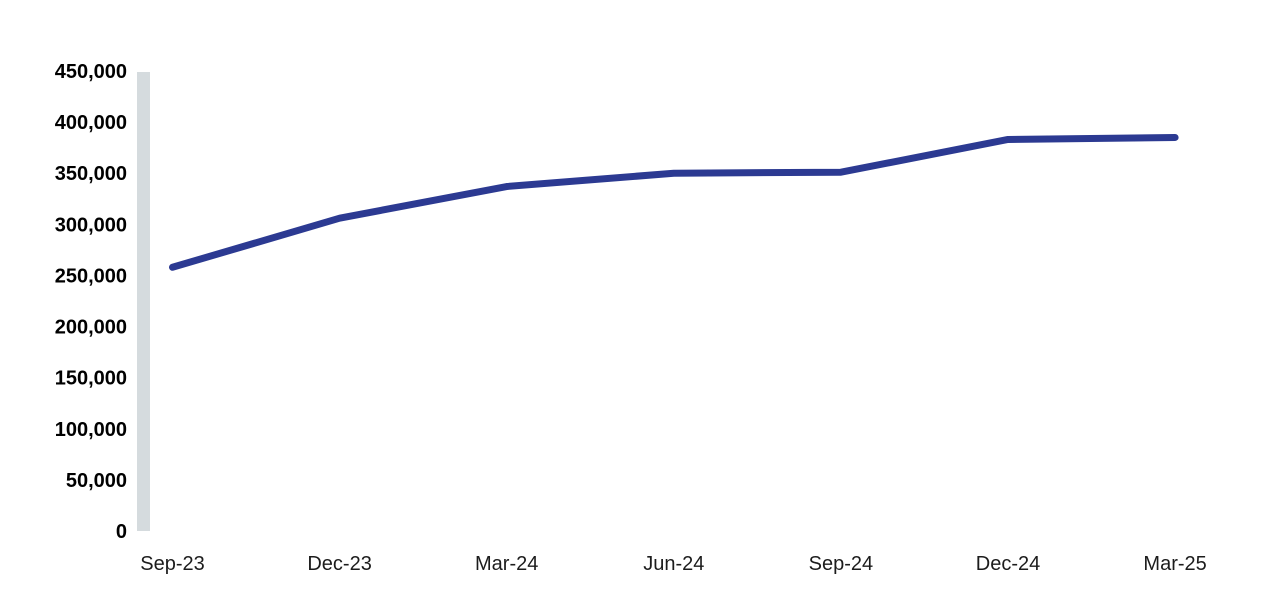 This screenshot has height=612, width=1278. What do you see at coordinates (91, 379) in the screenshot?
I see `y-axis-tick-label: 150,000` at bounding box center [91, 379].